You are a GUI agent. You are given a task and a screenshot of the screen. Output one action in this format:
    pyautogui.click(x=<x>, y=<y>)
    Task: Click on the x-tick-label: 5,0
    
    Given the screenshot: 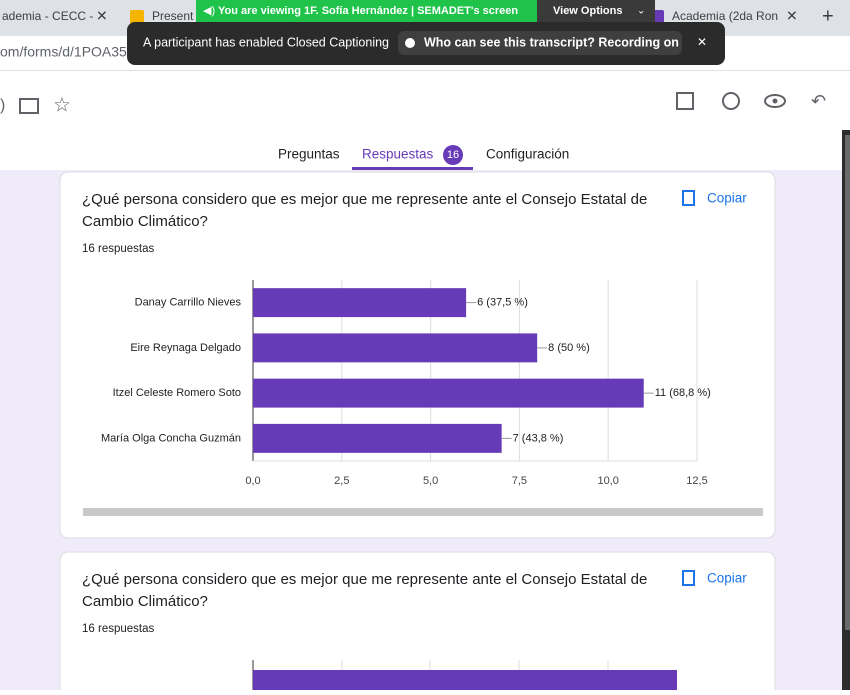 What is the action you would take?
    pyautogui.click(x=430, y=481)
    